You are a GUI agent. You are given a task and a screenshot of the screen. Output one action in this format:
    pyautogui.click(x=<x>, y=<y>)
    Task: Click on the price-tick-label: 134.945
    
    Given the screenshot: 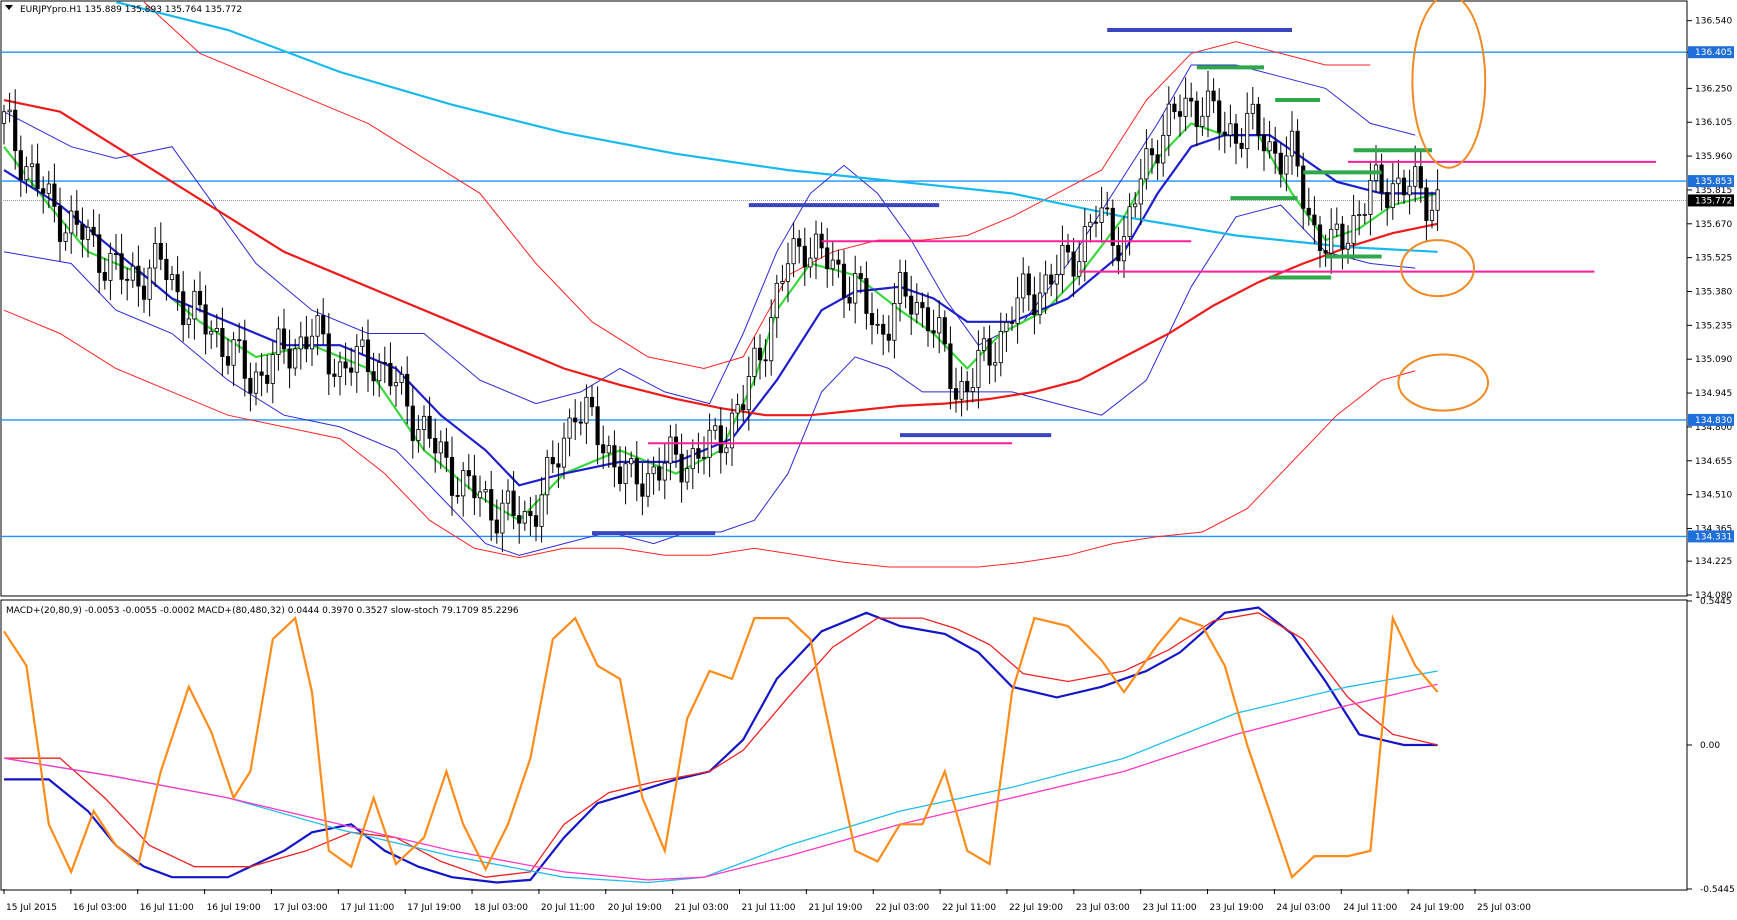 What is the action you would take?
    pyautogui.click(x=1713, y=394)
    